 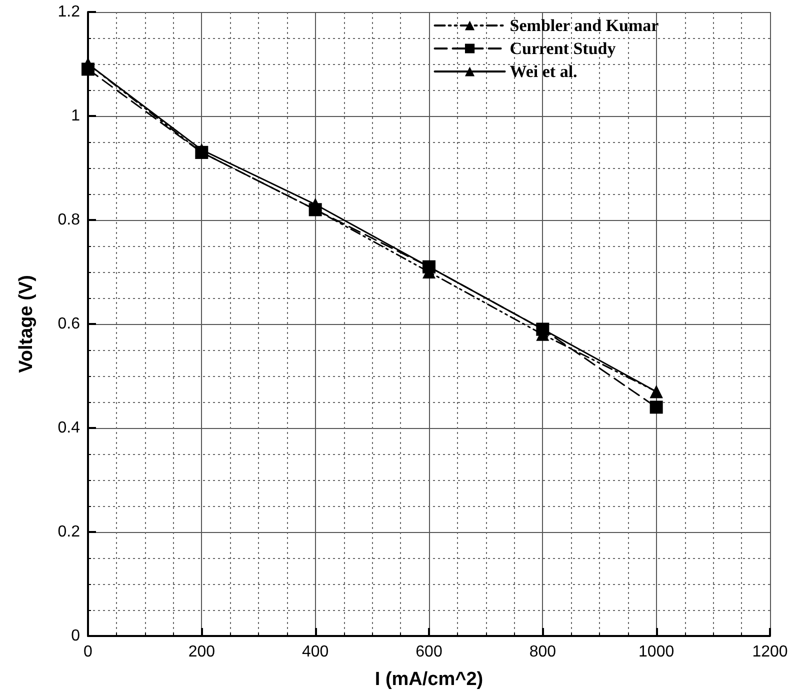 What do you see at coordinates (542, 652) in the screenshot?
I see `x-tick-label: 800` at bounding box center [542, 652].